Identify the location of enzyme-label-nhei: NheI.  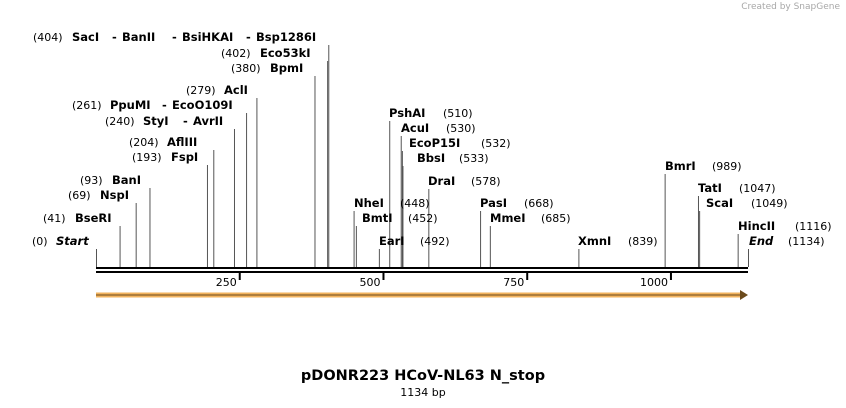
(369, 203).